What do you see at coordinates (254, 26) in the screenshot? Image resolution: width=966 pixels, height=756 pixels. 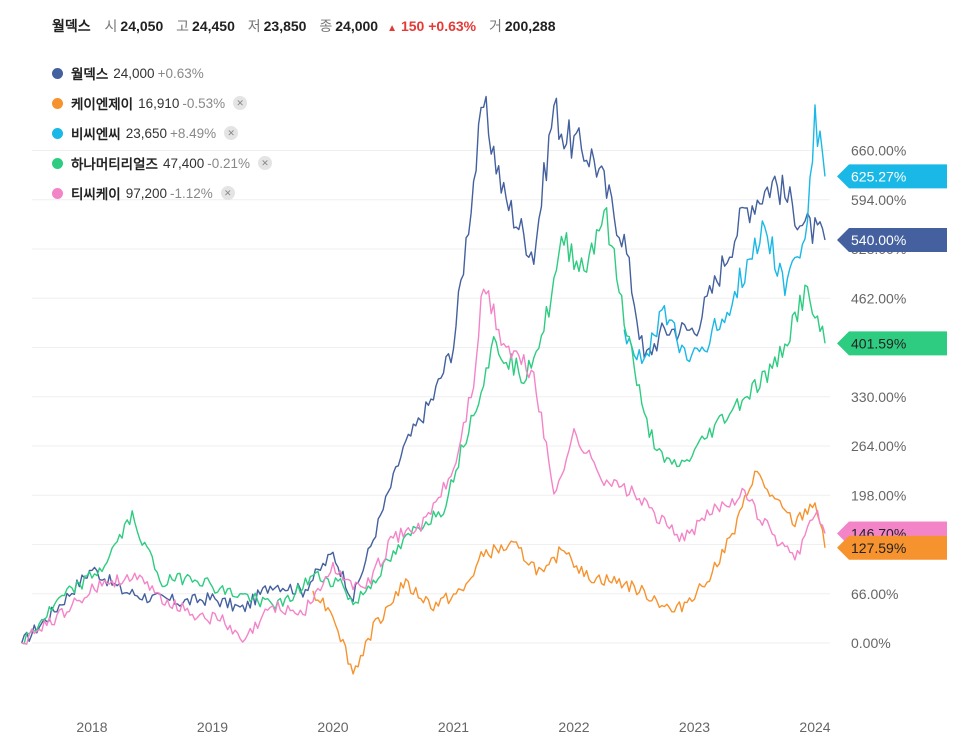 I see `low-label: 저` at bounding box center [254, 26].